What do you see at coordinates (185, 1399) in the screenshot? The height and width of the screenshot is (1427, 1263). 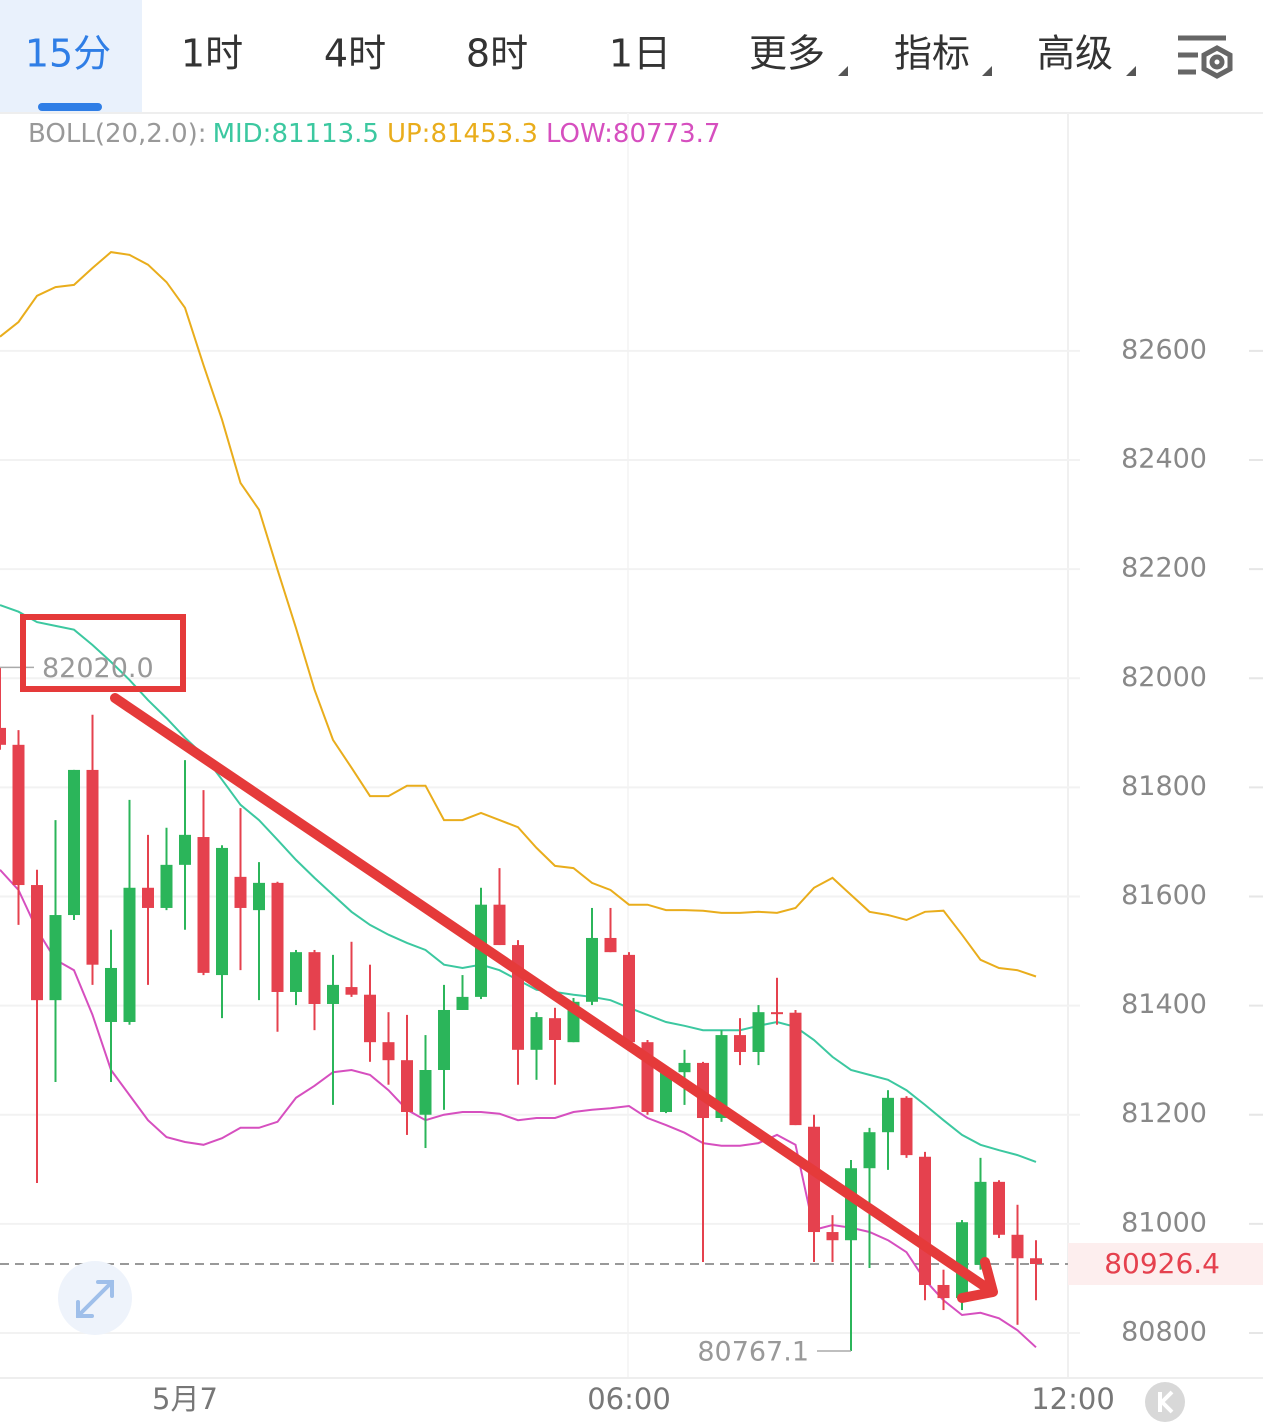 I see `x-tick-label: 5月7` at bounding box center [185, 1399].